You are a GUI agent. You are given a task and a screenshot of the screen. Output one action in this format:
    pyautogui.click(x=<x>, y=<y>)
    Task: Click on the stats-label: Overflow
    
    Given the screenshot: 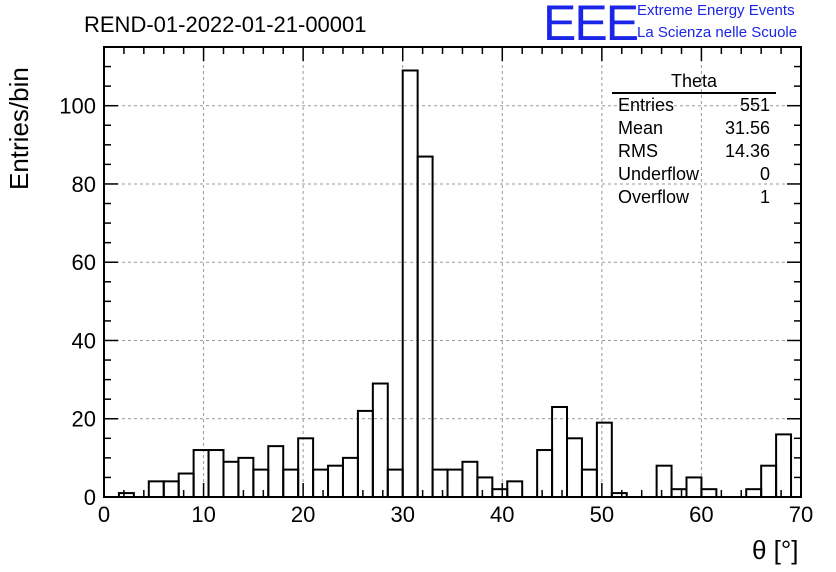 What is the action you would take?
    pyautogui.click(x=654, y=197)
    